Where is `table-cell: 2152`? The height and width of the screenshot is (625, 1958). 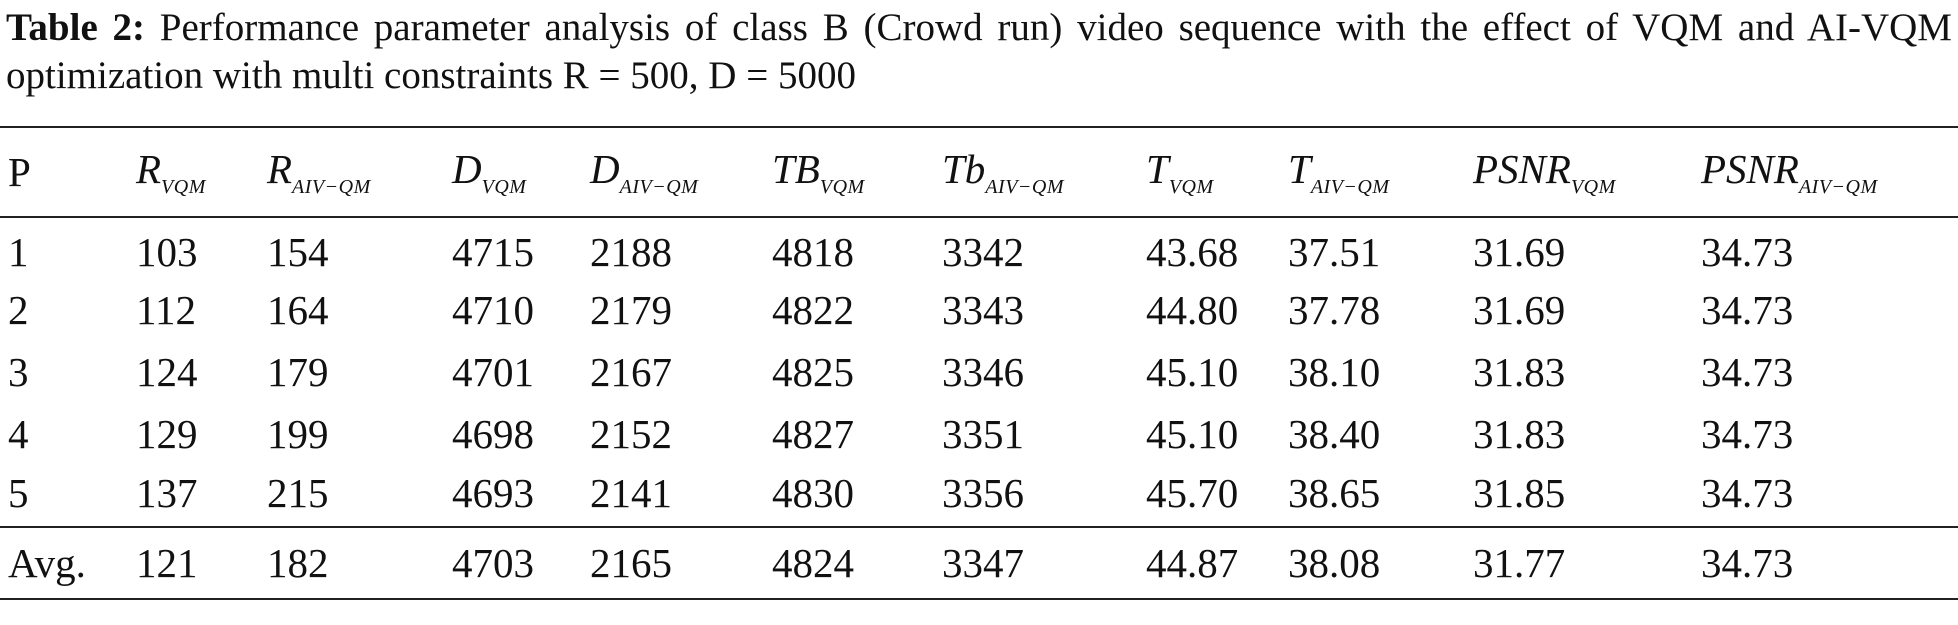
table-cell: 2152 is located at coordinates (631, 434).